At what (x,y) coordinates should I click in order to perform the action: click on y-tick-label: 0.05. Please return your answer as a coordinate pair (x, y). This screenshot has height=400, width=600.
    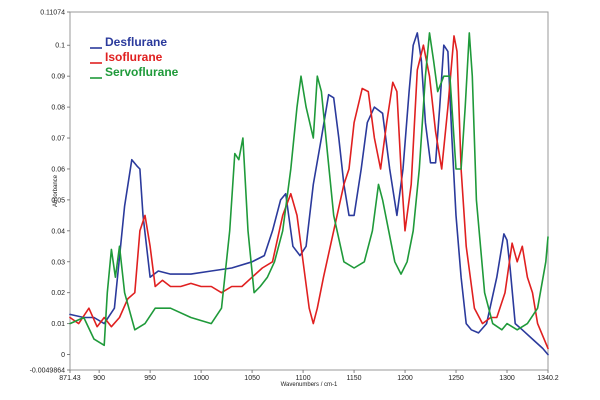
    Looking at the image, I should click on (58, 200).